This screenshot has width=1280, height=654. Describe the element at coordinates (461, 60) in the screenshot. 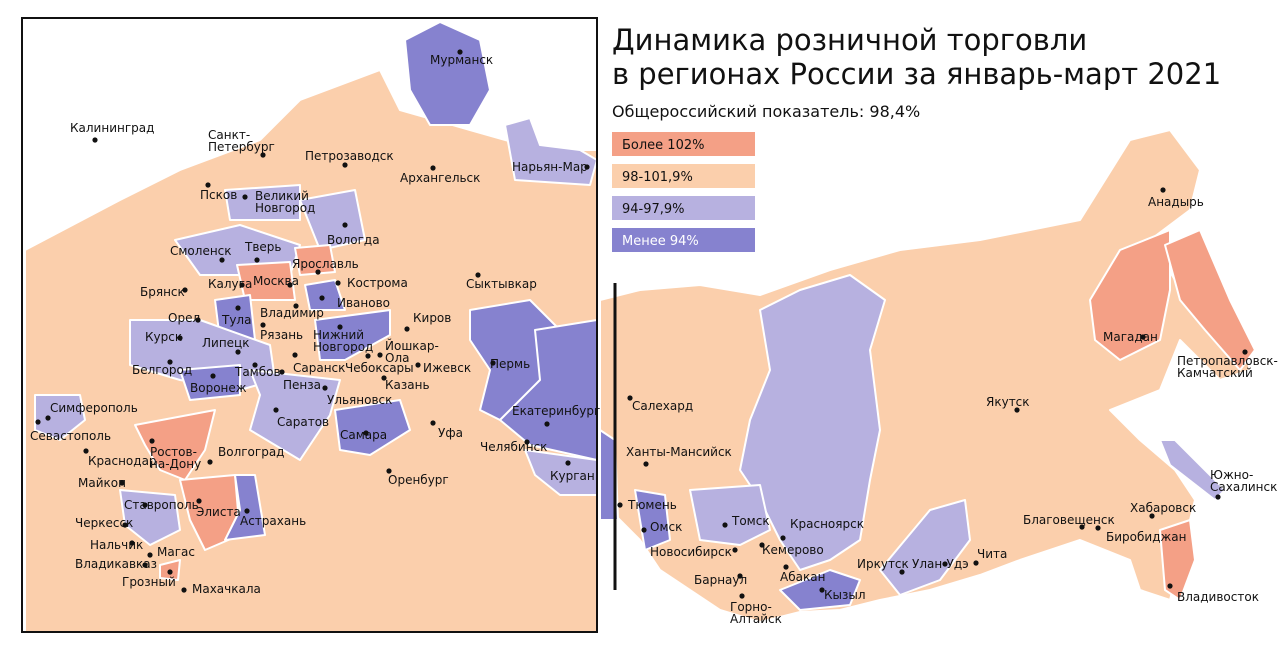

I see `city-label: Мурманск` at that location.